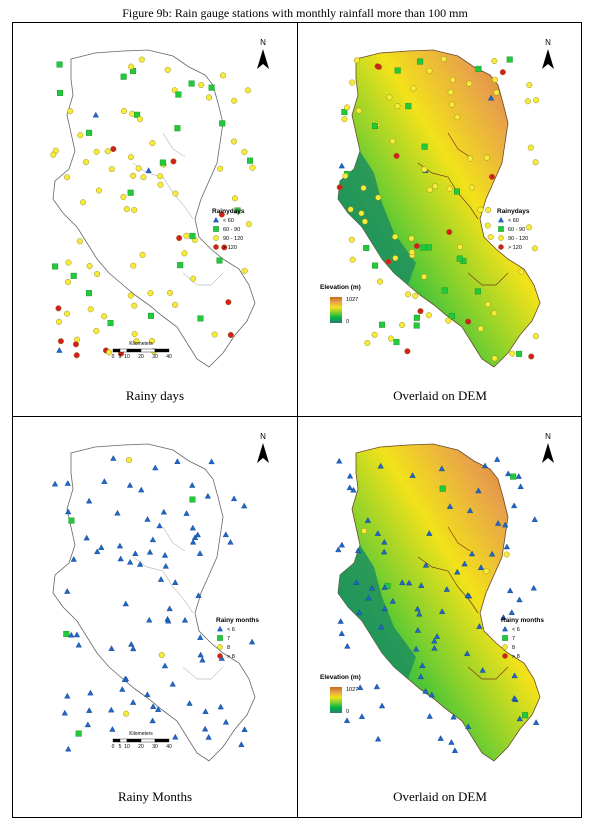 The image size is (590, 825). I want to click on scale-tick-label: 30, so click(155, 747).